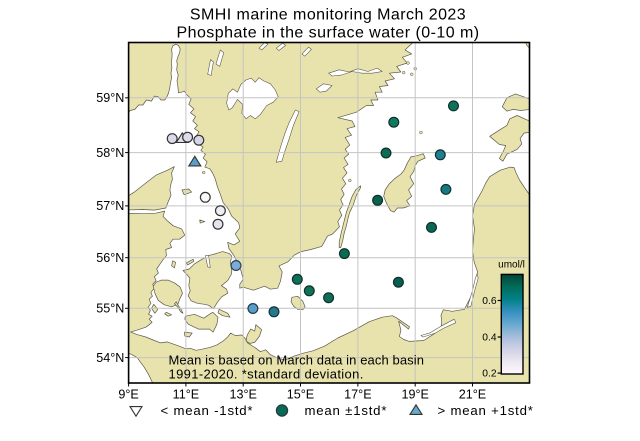  Describe the element at coordinates (110, 358) in the screenshot. I see `svg-text: 54°N` at that location.